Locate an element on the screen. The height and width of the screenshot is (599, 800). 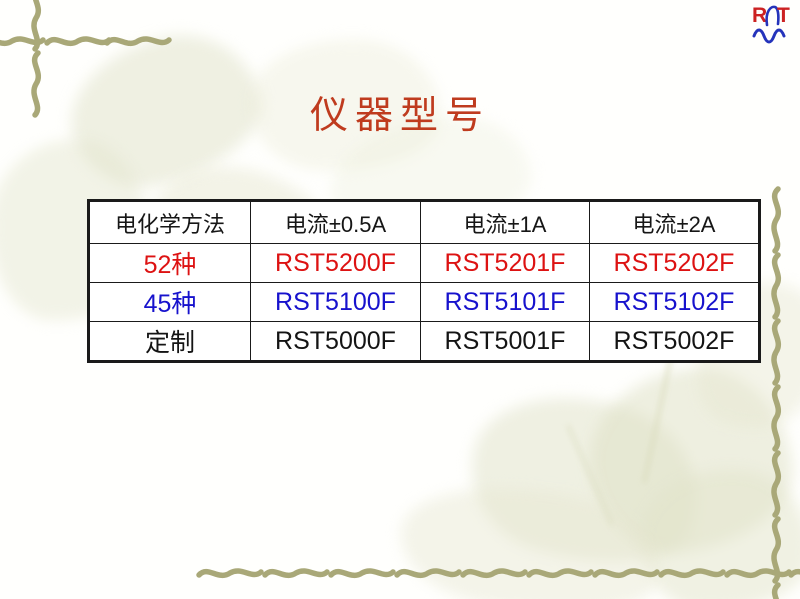
header-cell-method: 电化学方法 is located at coordinates (169, 222).